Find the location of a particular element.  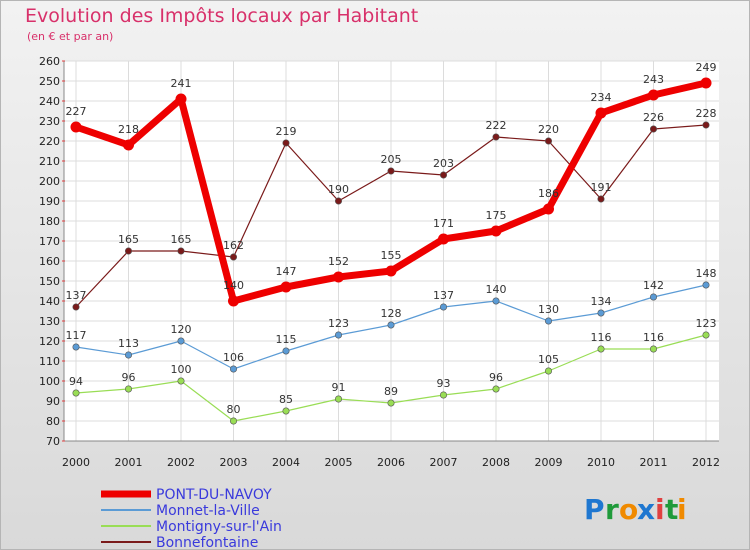

data-label: 203 is located at coordinates (443, 163).